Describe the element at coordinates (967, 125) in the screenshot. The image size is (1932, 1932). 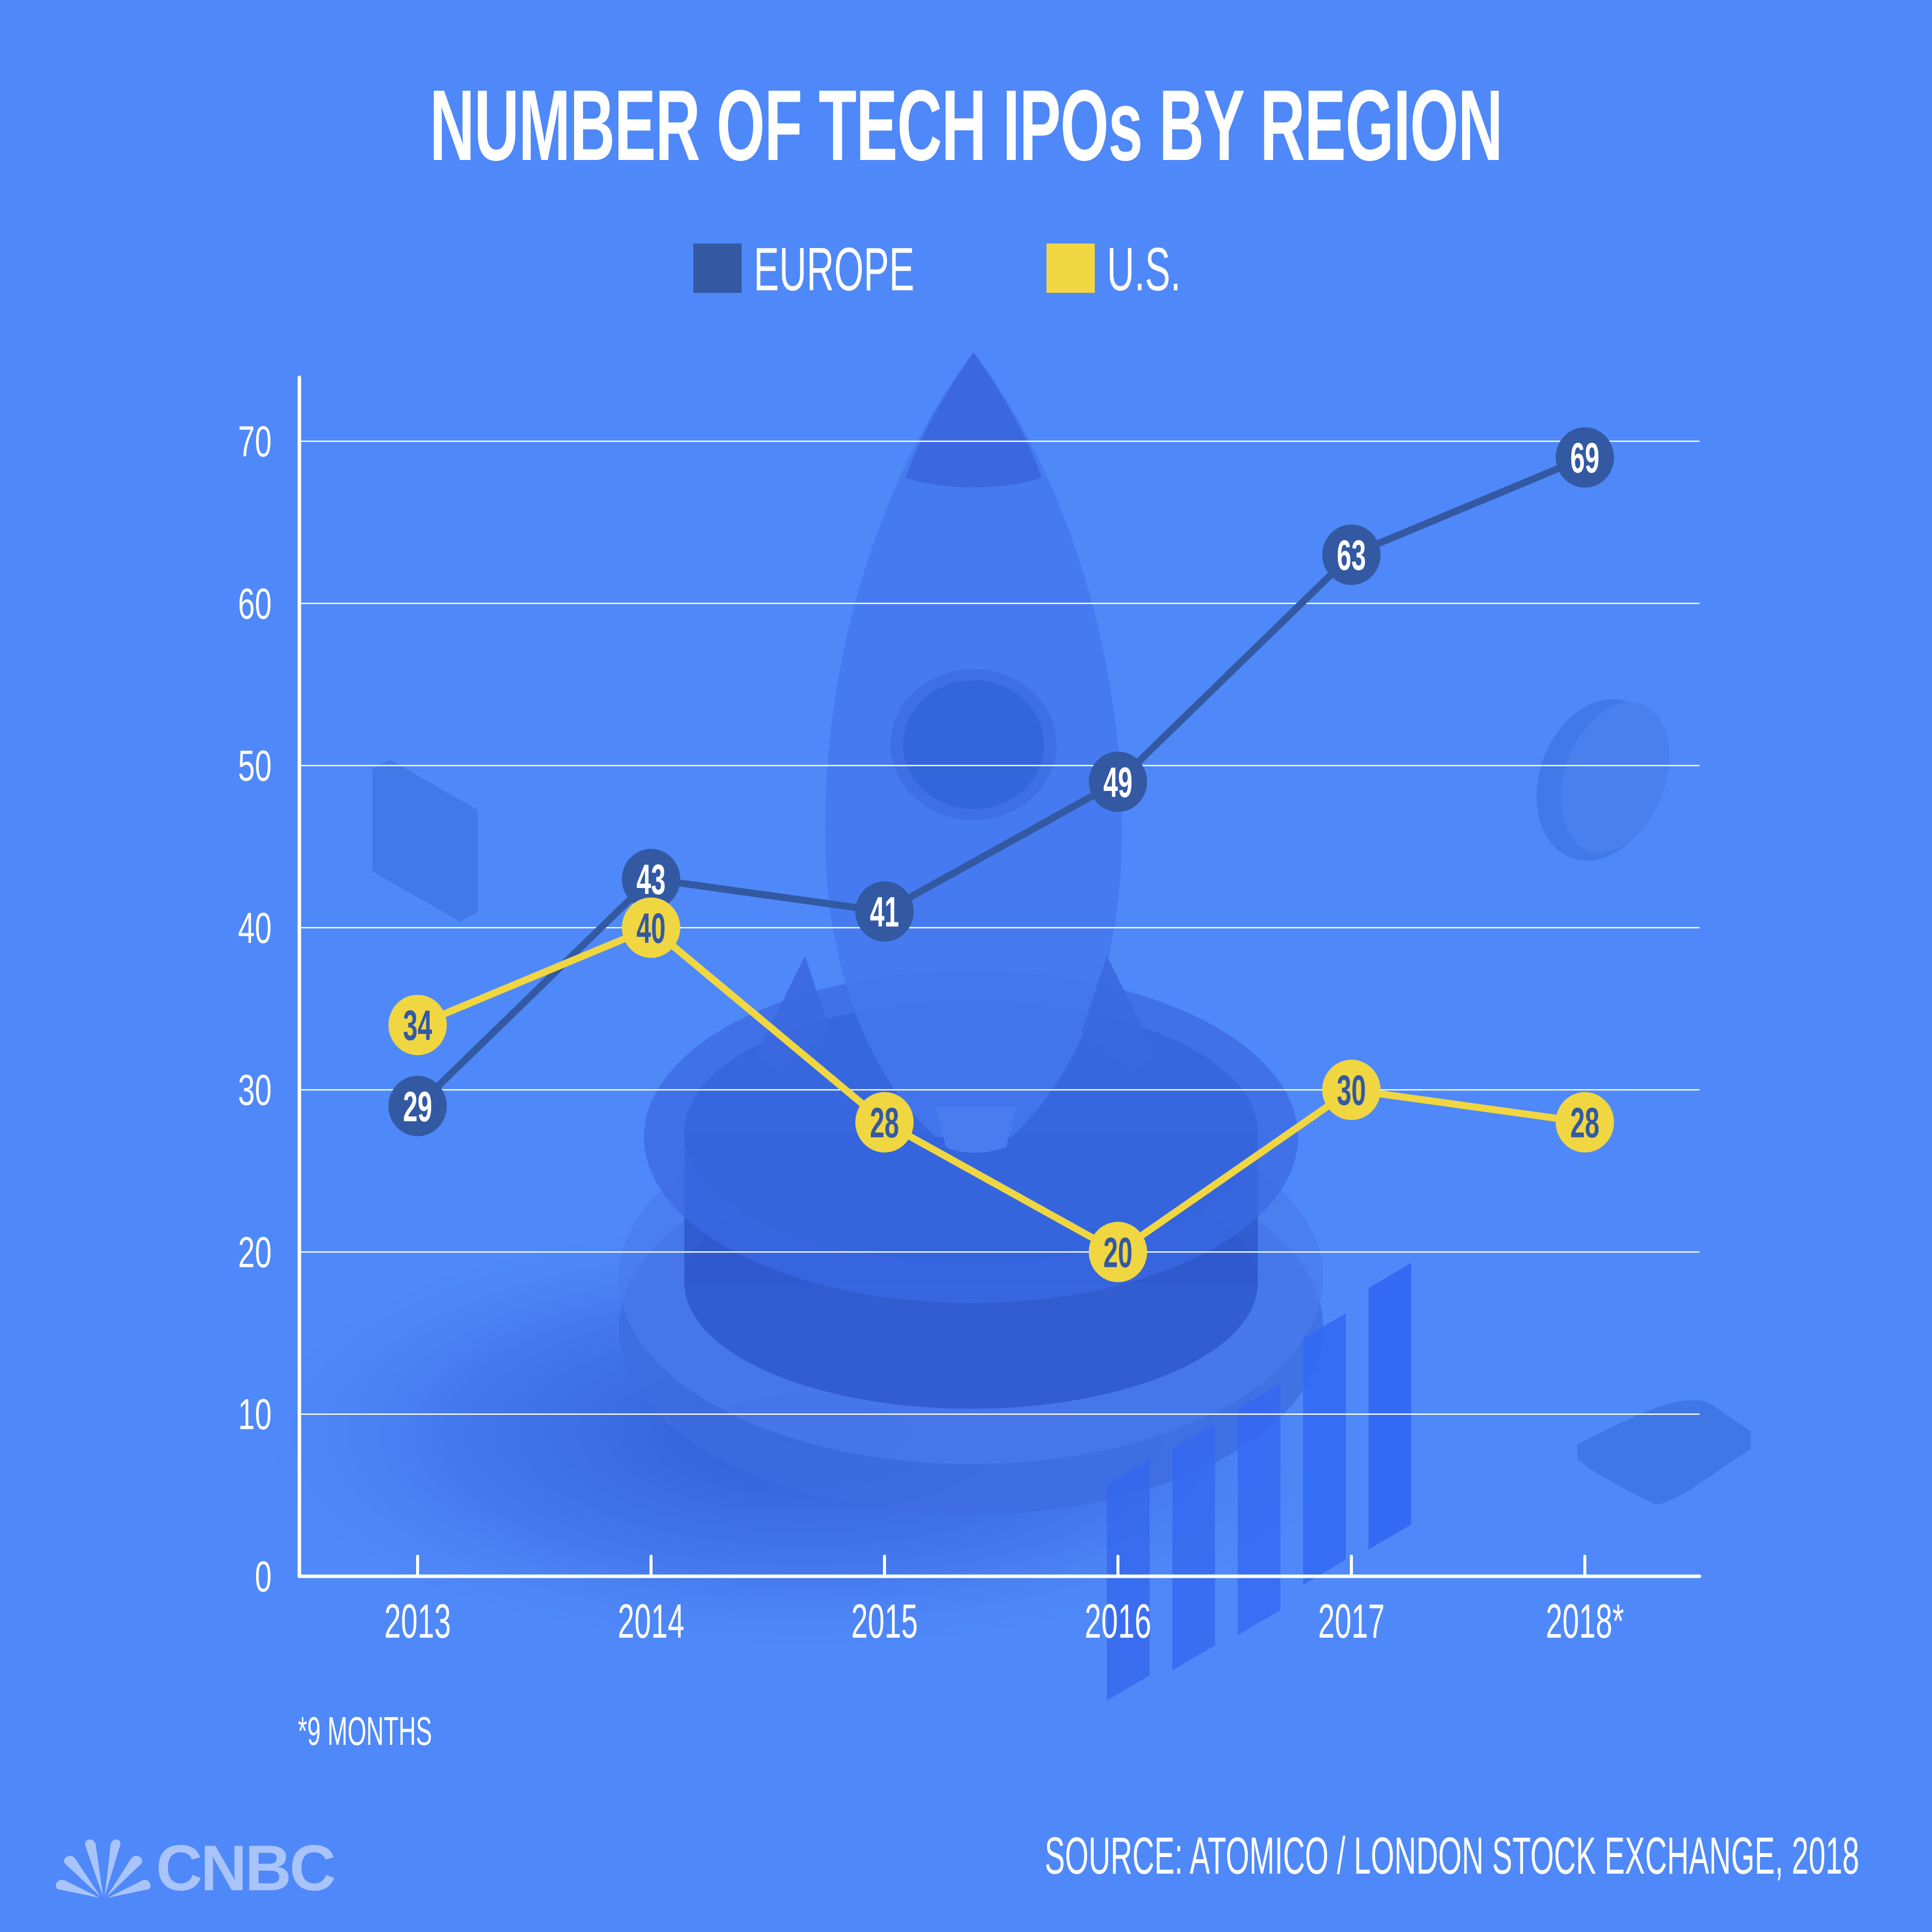
I see `chart-title: NUMBER OF TECH IPOs BY REGION` at that location.